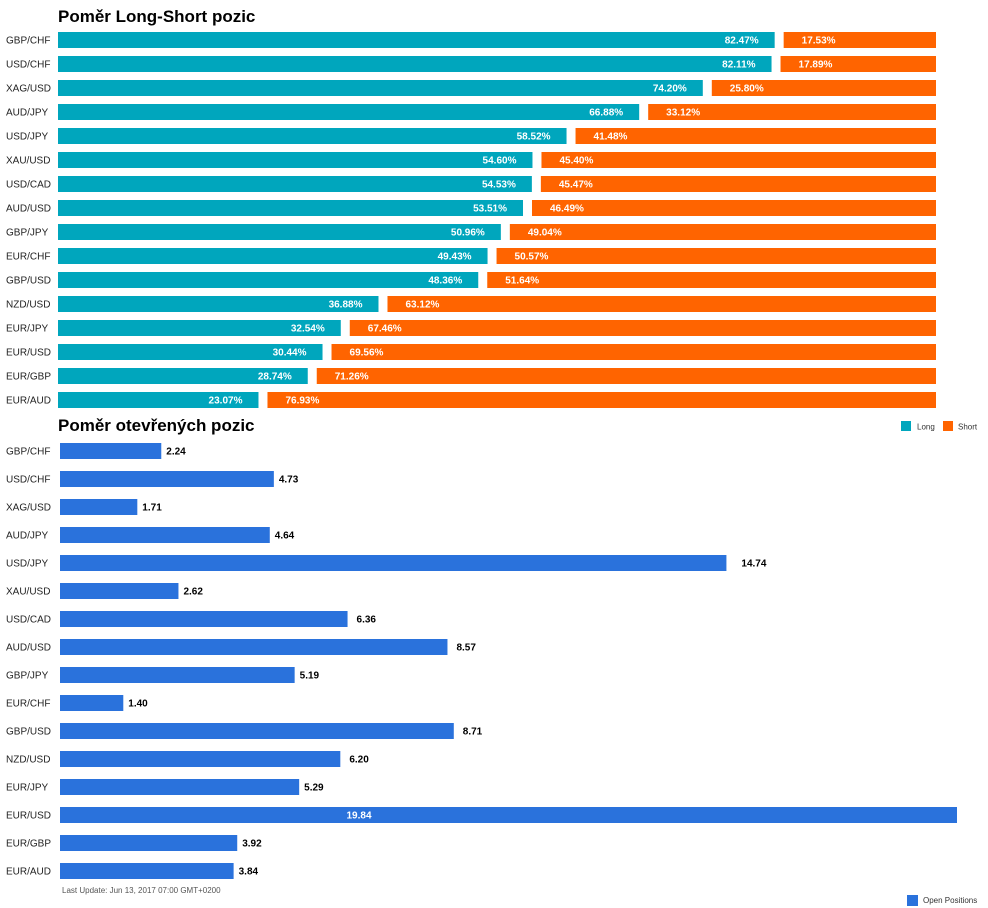 This screenshot has height=908, width=988. What do you see at coordinates (28, 648) in the screenshot?
I see `op-category-label: AUD/USD` at bounding box center [28, 648].